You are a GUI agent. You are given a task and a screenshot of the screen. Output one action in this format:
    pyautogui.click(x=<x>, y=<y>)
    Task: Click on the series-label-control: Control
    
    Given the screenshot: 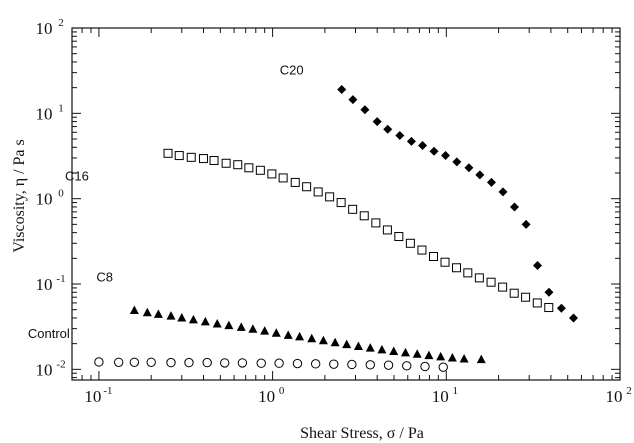 What is the action you would take?
    pyautogui.click(x=49, y=333)
    